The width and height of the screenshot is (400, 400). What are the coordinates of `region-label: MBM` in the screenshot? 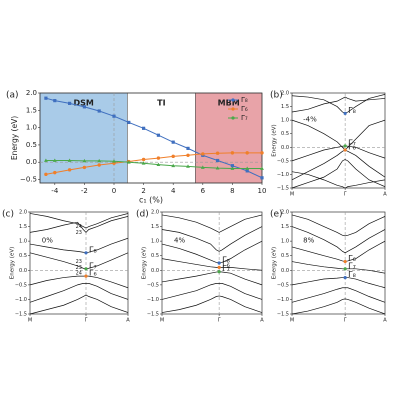 It's located at (229, 103).